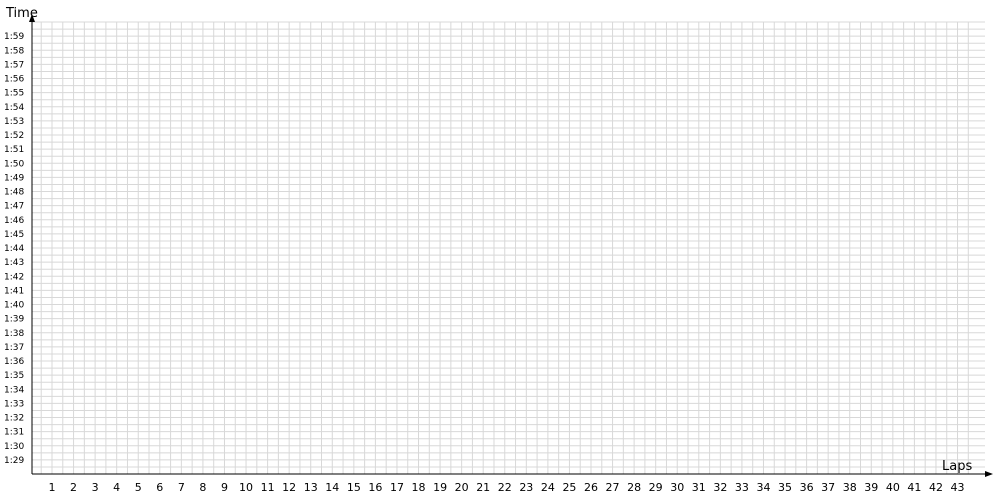 The width and height of the screenshot is (1000, 500). Describe the element at coordinates (850, 487) in the screenshot. I see `x-tick-label: 38` at that location.